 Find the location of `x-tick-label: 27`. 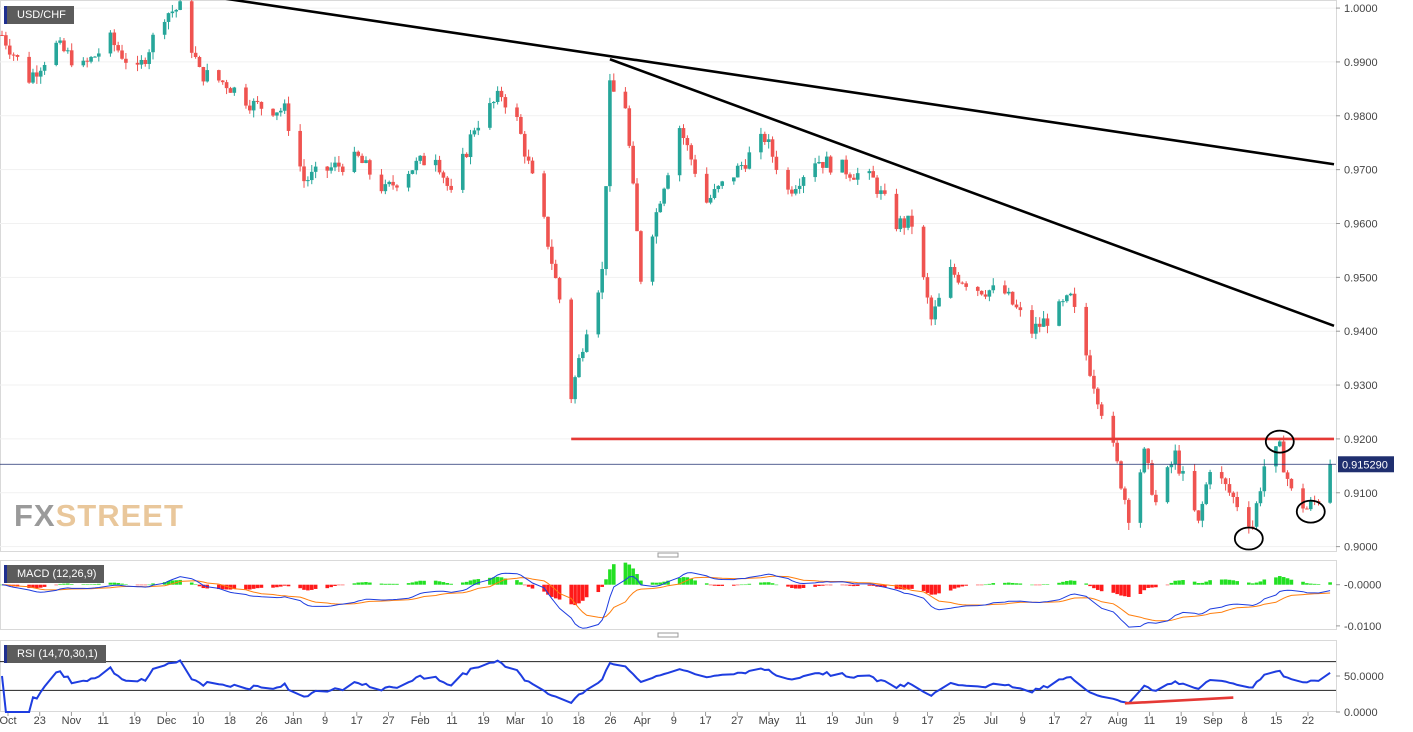

x-tick-label: 27 is located at coordinates (737, 721).